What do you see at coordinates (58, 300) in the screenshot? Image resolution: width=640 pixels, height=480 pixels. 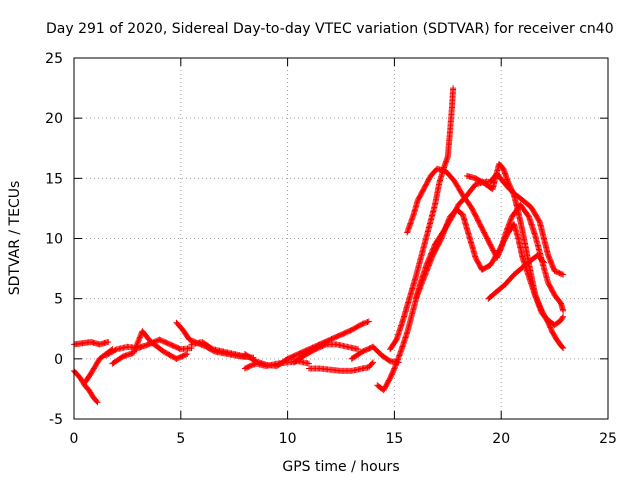 I see `y-tick-label: 5` at bounding box center [58, 300].